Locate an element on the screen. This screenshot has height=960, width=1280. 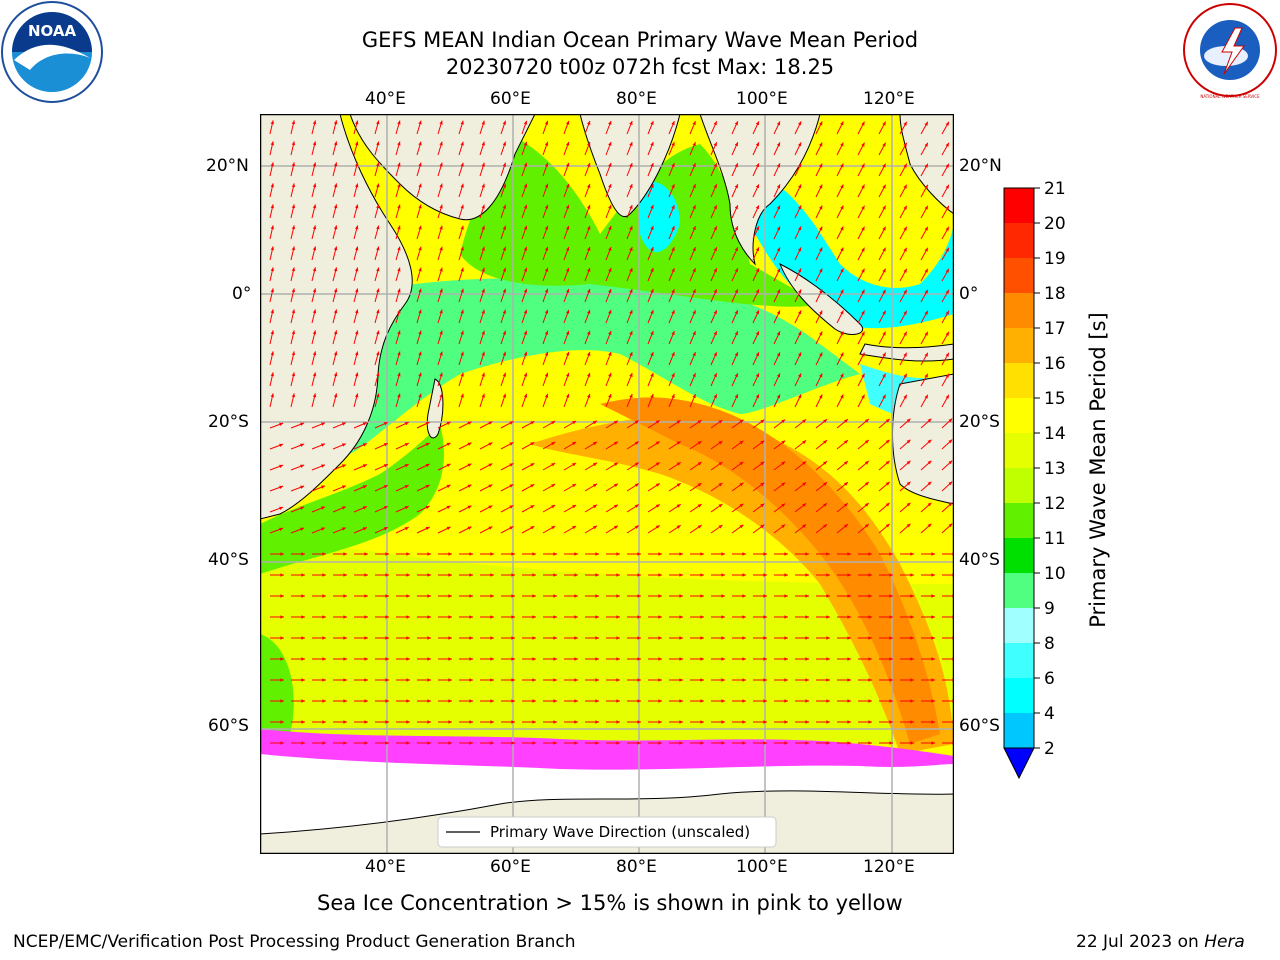
colorbar-tick-label: 4 is located at coordinates (1049, 714).